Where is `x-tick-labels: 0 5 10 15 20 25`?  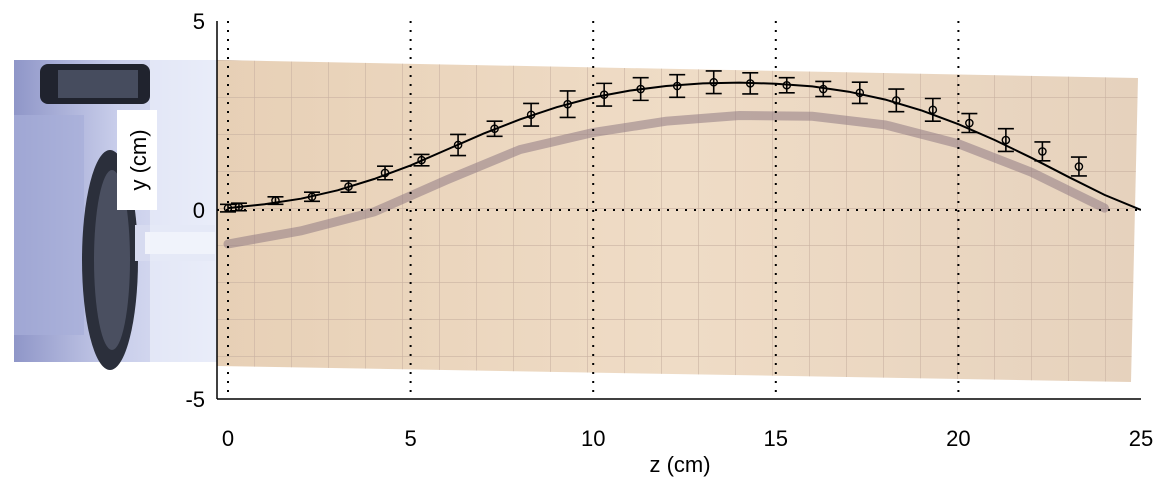
x-tick-labels: 0 5 10 15 20 25 is located at coordinates (687, 438).